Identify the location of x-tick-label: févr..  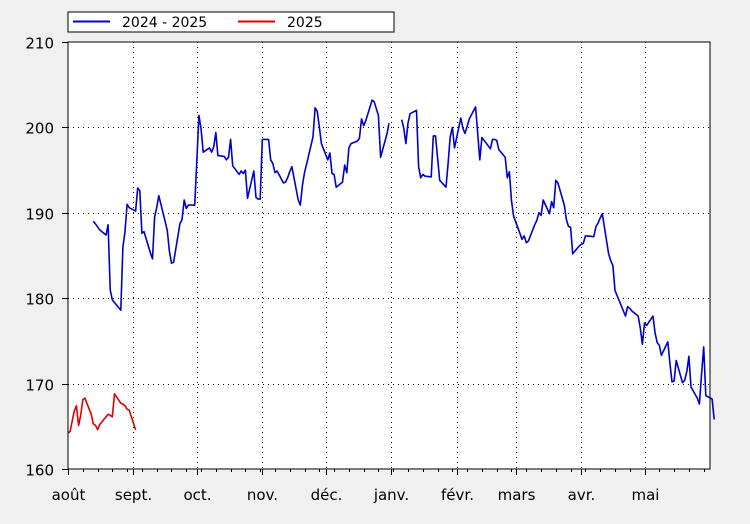
(457, 495).